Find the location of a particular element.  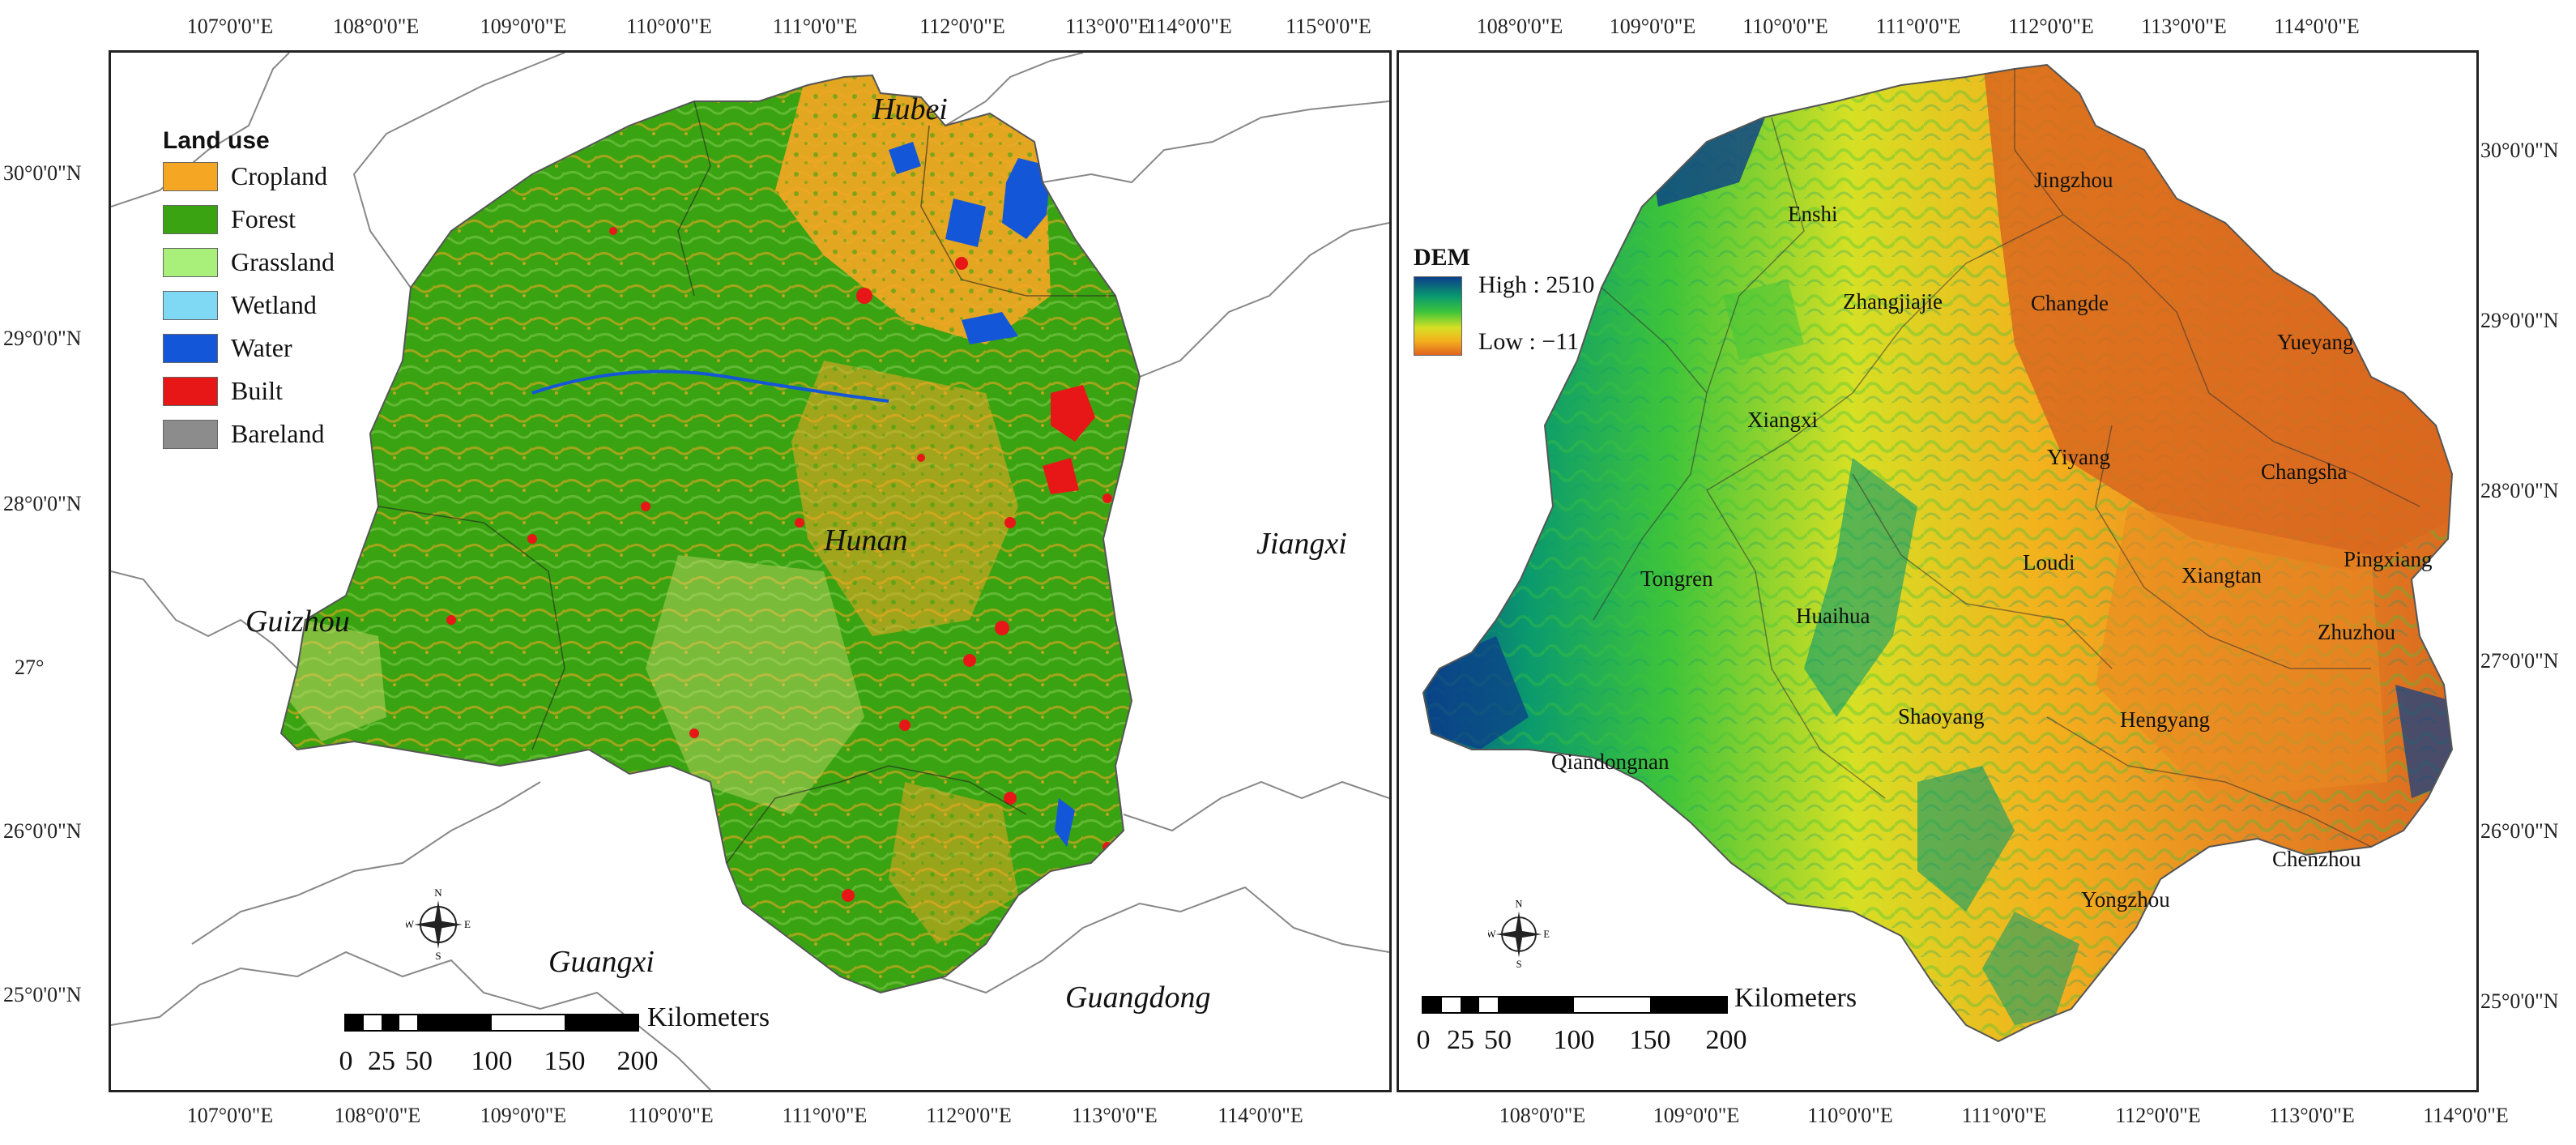

legend-item-wetland: Wetland is located at coordinates (240, 305).